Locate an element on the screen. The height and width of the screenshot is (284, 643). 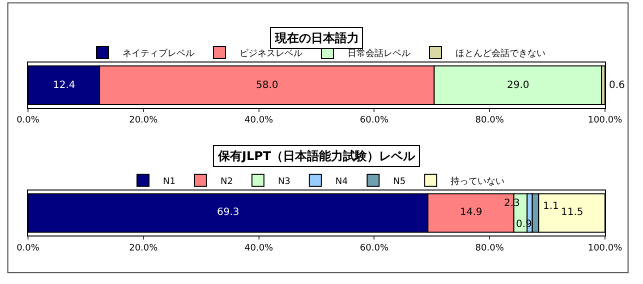
legend-label: N2 is located at coordinates (226, 181).